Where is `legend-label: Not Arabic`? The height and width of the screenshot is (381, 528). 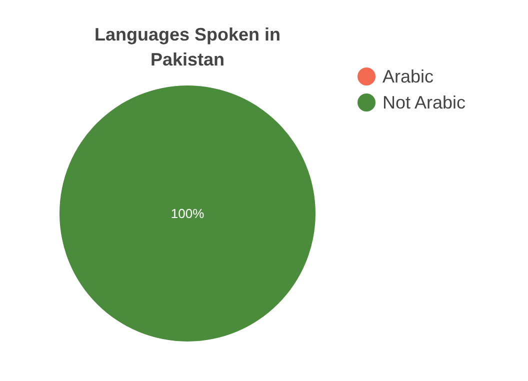 legend-label: Not Arabic is located at coordinates (424, 102).